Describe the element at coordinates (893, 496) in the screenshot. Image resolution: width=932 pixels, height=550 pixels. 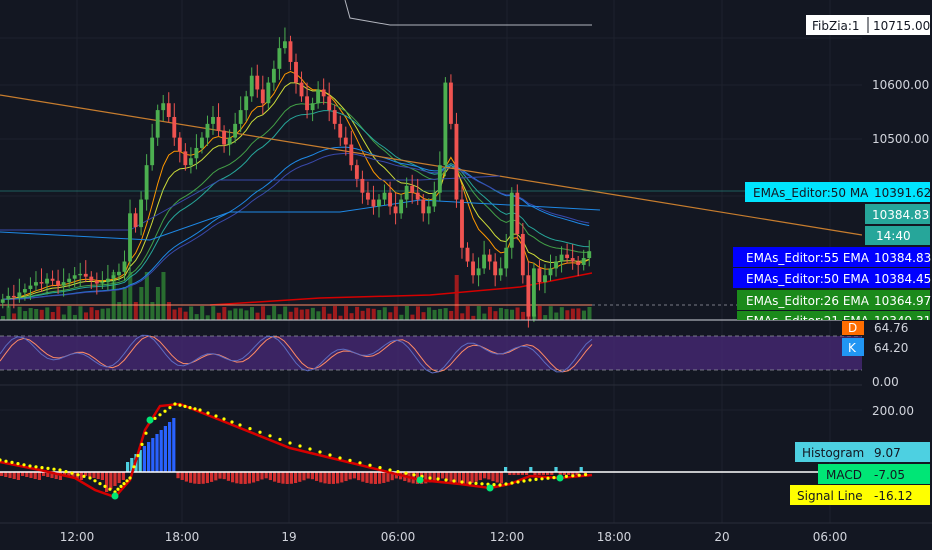
I see `signal-label-value: -16.12` at that location.